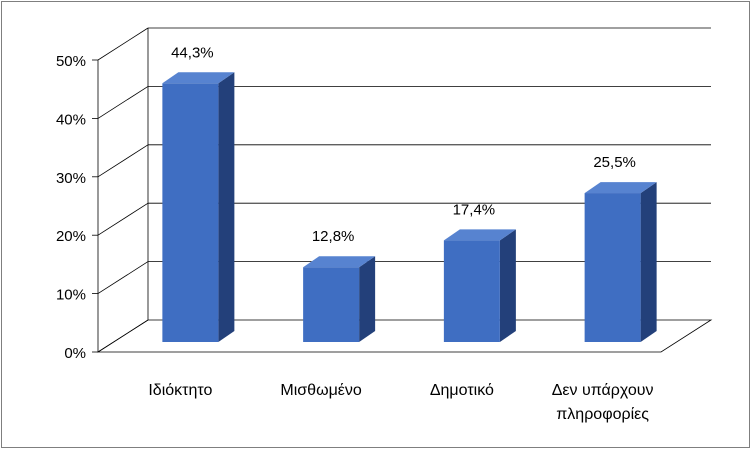  I want to click on data-label: 12,8%, so click(333, 236).